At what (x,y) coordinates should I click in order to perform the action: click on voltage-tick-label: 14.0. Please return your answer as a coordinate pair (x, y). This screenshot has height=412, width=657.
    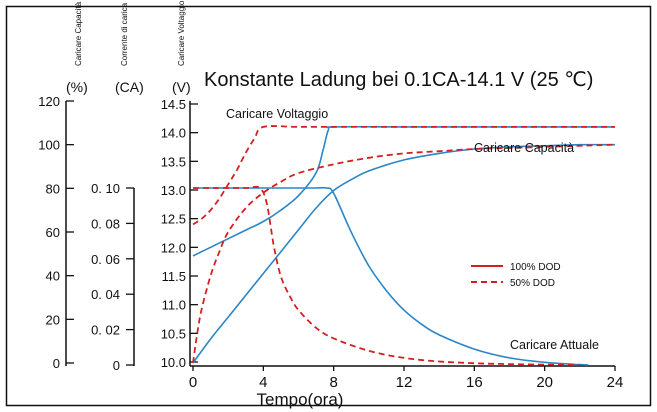
    Looking at the image, I should click on (173, 133).